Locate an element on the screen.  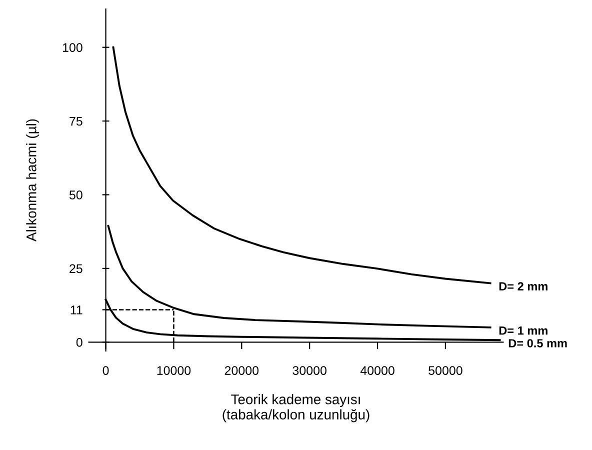
y-axis-title: Alıkonma hacmi (µl) is located at coordinates (33, 180).